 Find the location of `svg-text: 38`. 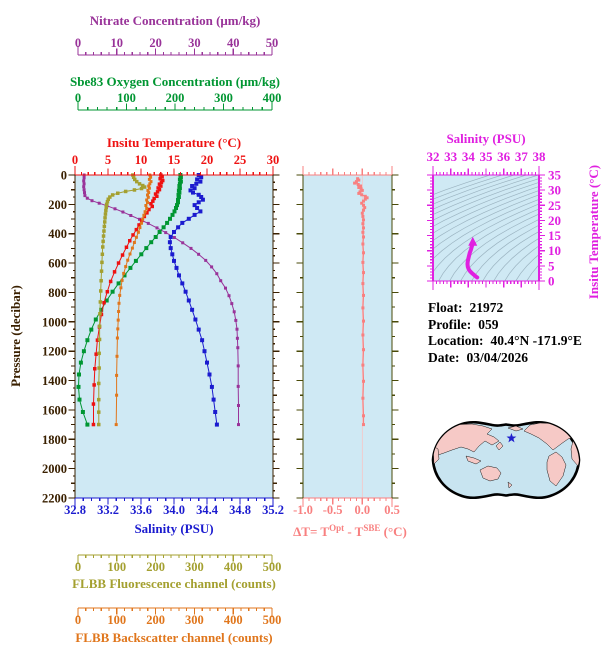

svg-text: 38 is located at coordinates (540, 156).